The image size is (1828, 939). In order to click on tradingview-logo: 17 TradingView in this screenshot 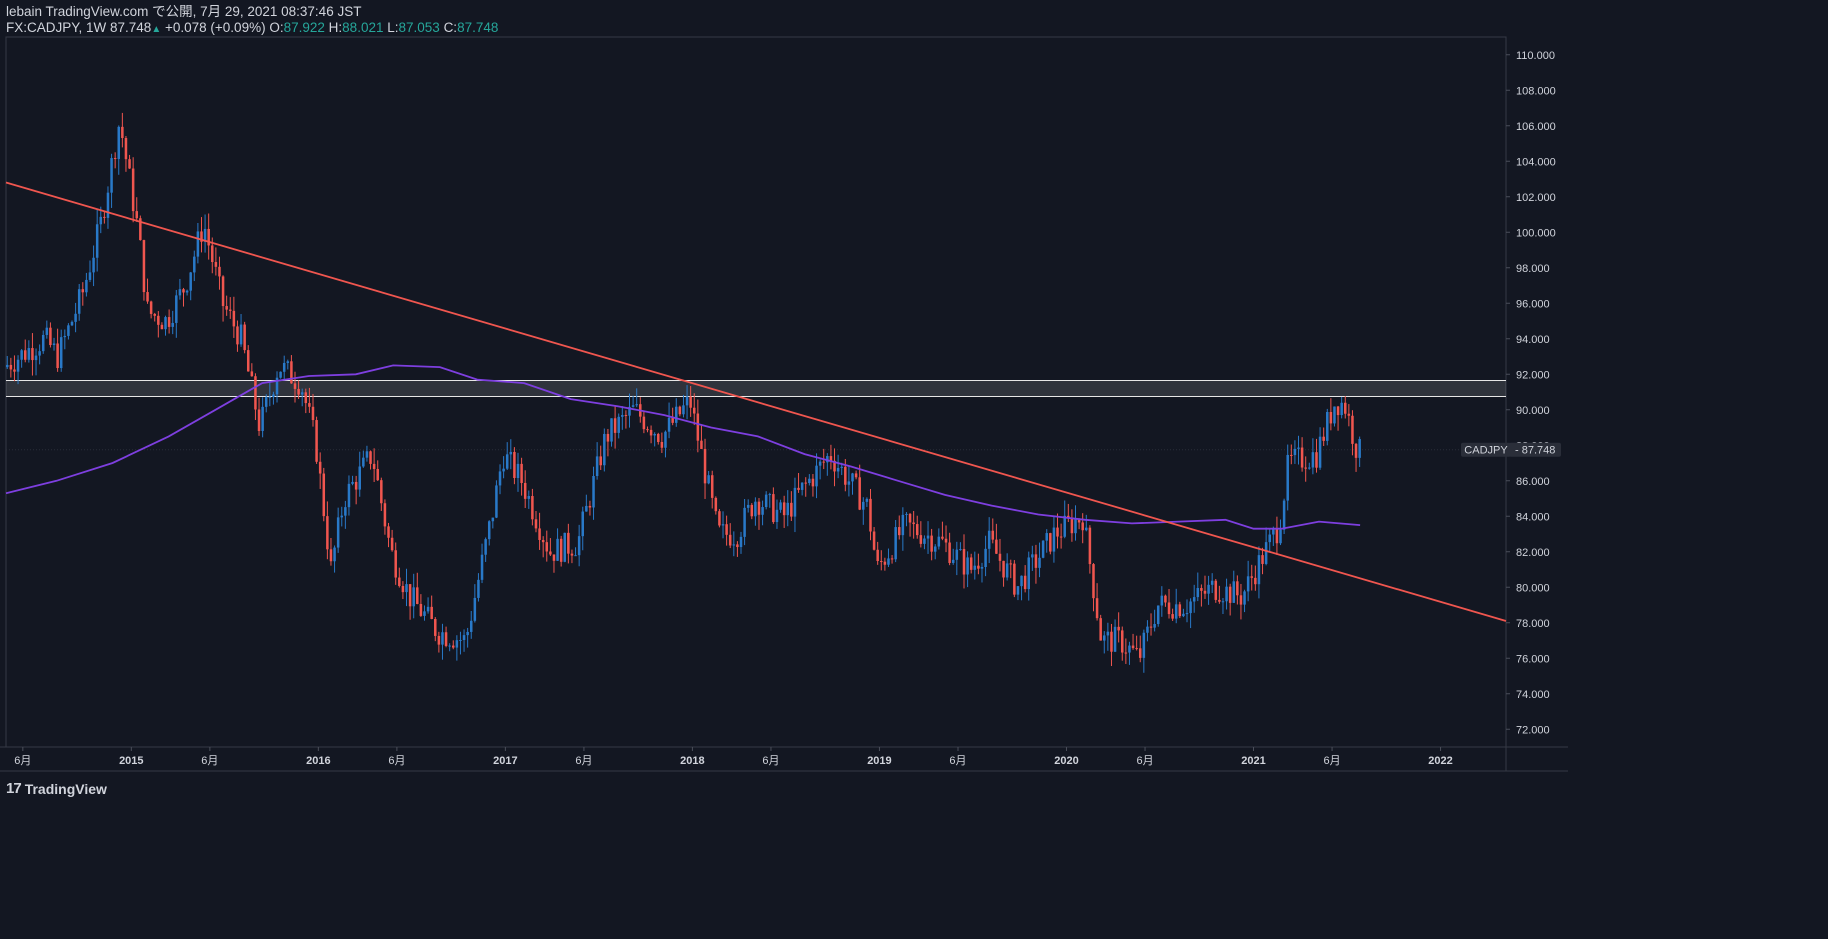, I will do `click(56, 788)`.